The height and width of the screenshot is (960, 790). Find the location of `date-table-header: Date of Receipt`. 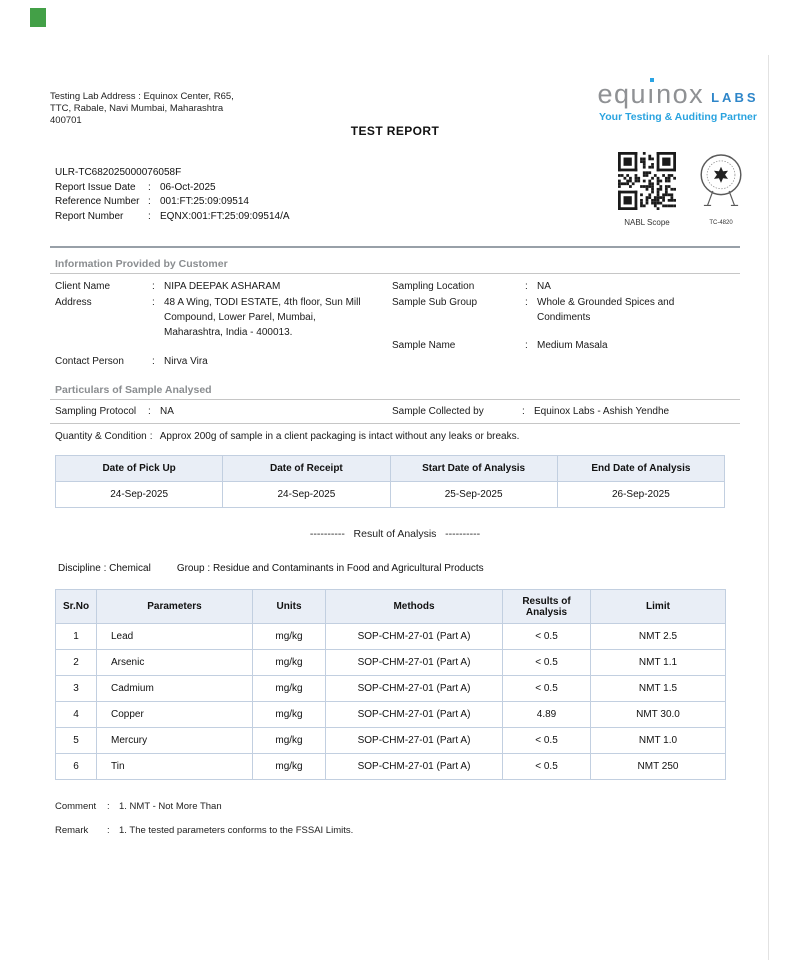

date-table-header: Date of Receipt is located at coordinates (306, 468).